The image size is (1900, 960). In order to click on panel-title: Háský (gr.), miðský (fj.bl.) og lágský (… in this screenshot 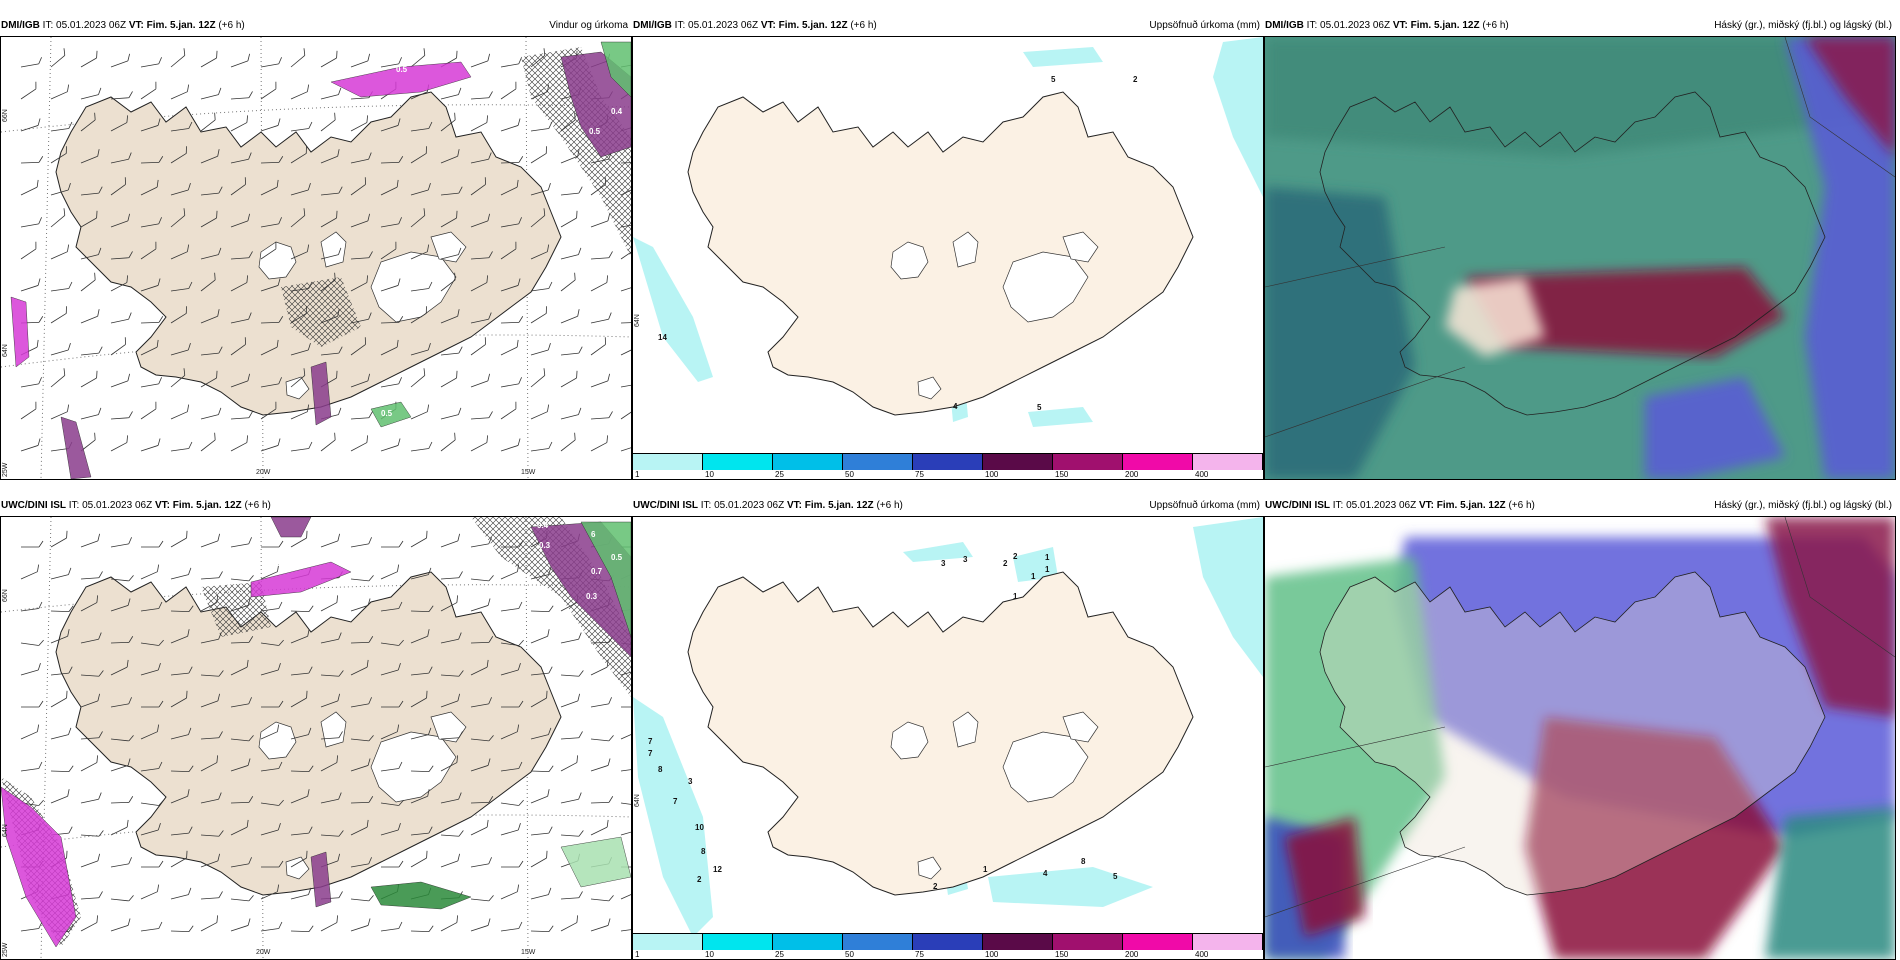, I will do `click(1803, 25)`.